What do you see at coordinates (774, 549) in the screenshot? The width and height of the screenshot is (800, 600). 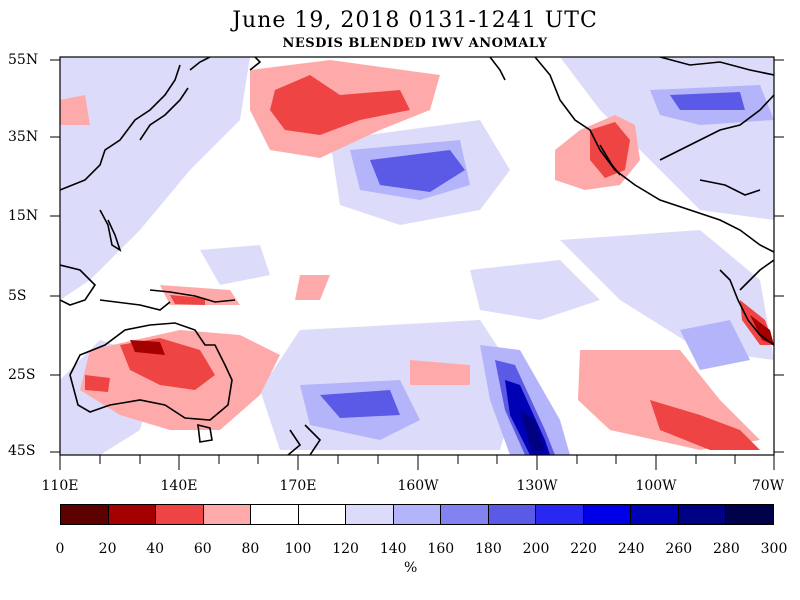 I see `colorbar-tick-label: 300` at bounding box center [774, 549].